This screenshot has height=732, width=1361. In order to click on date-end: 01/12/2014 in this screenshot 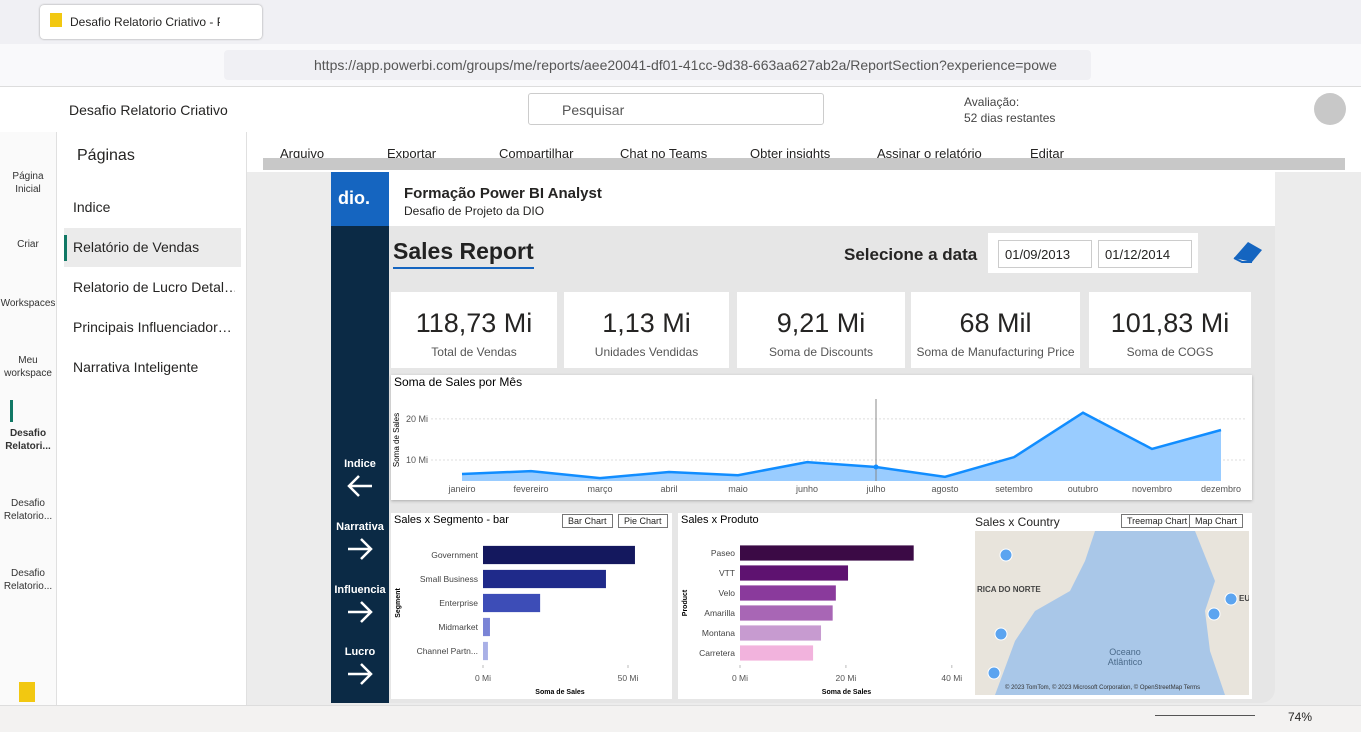, I will do `click(1145, 254)`.